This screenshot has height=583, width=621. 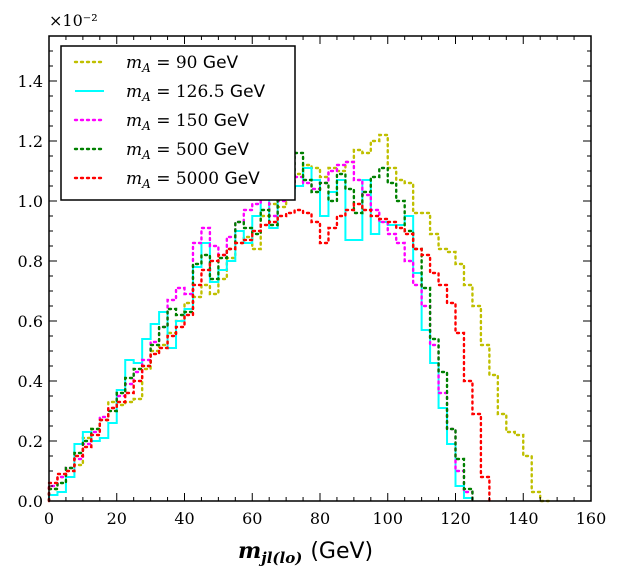 I want to click on y-axis-multiplier: ×10⁻², so click(x=73, y=20).